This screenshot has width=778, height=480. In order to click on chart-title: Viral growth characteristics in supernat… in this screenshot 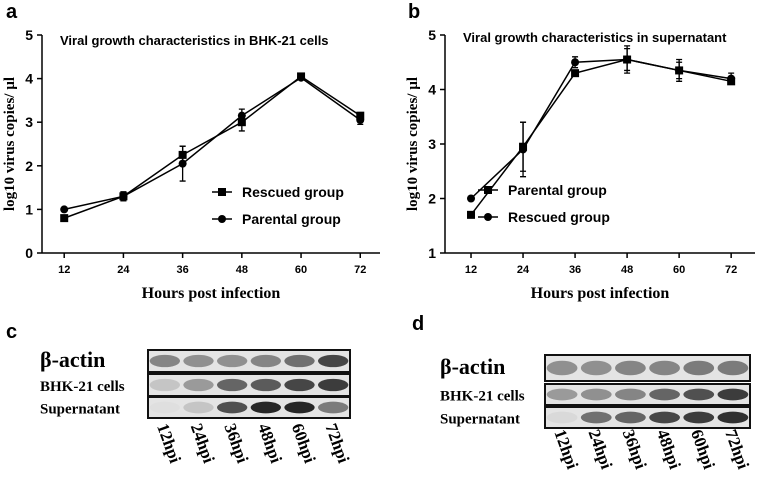, I will do `click(595, 37)`.